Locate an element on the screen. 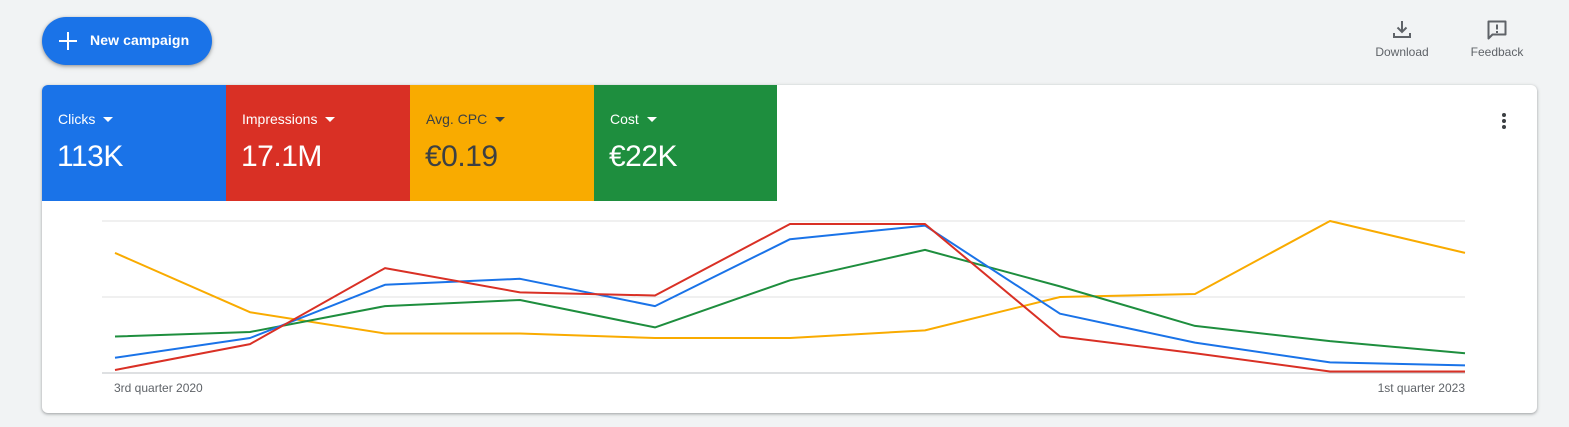 The height and width of the screenshot is (427, 1569). new-campaign-label: New campaign is located at coordinates (140, 40).